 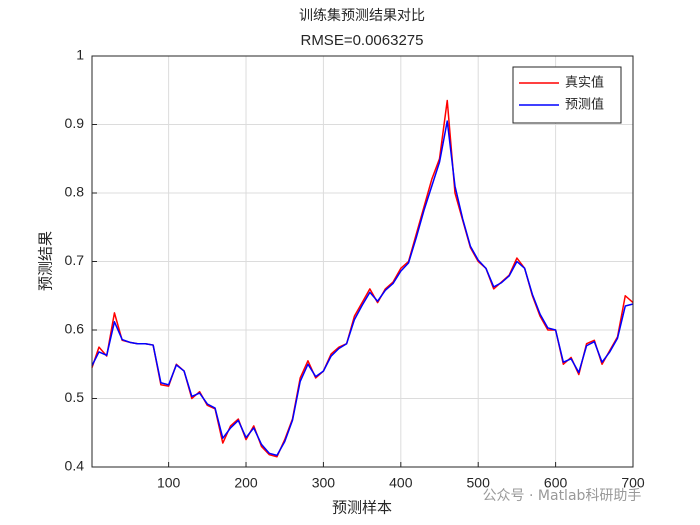 What do you see at coordinates (246, 483) in the screenshot?
I see `x-tick-label: 200` at bounding box center [246, 483].